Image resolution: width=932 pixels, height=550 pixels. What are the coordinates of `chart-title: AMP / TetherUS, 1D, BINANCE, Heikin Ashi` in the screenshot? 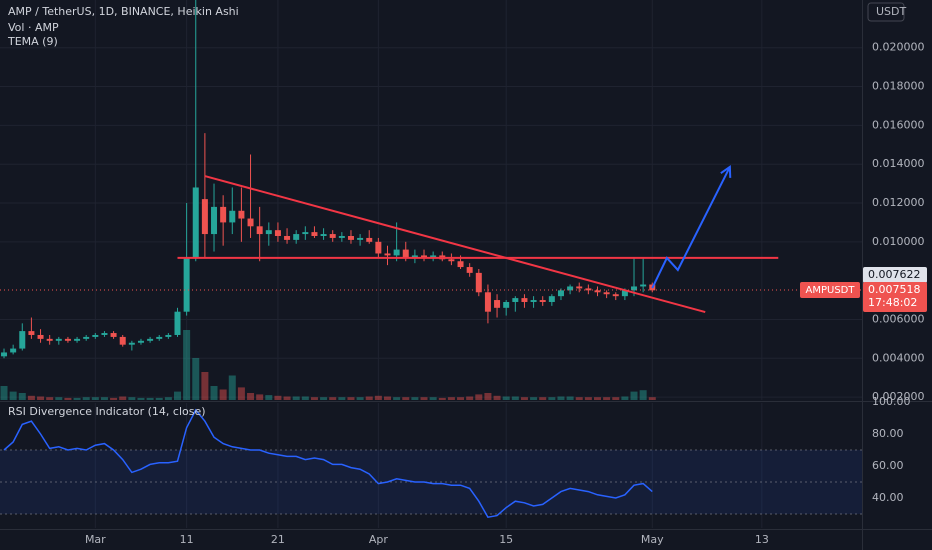 It's located at (123, 11).